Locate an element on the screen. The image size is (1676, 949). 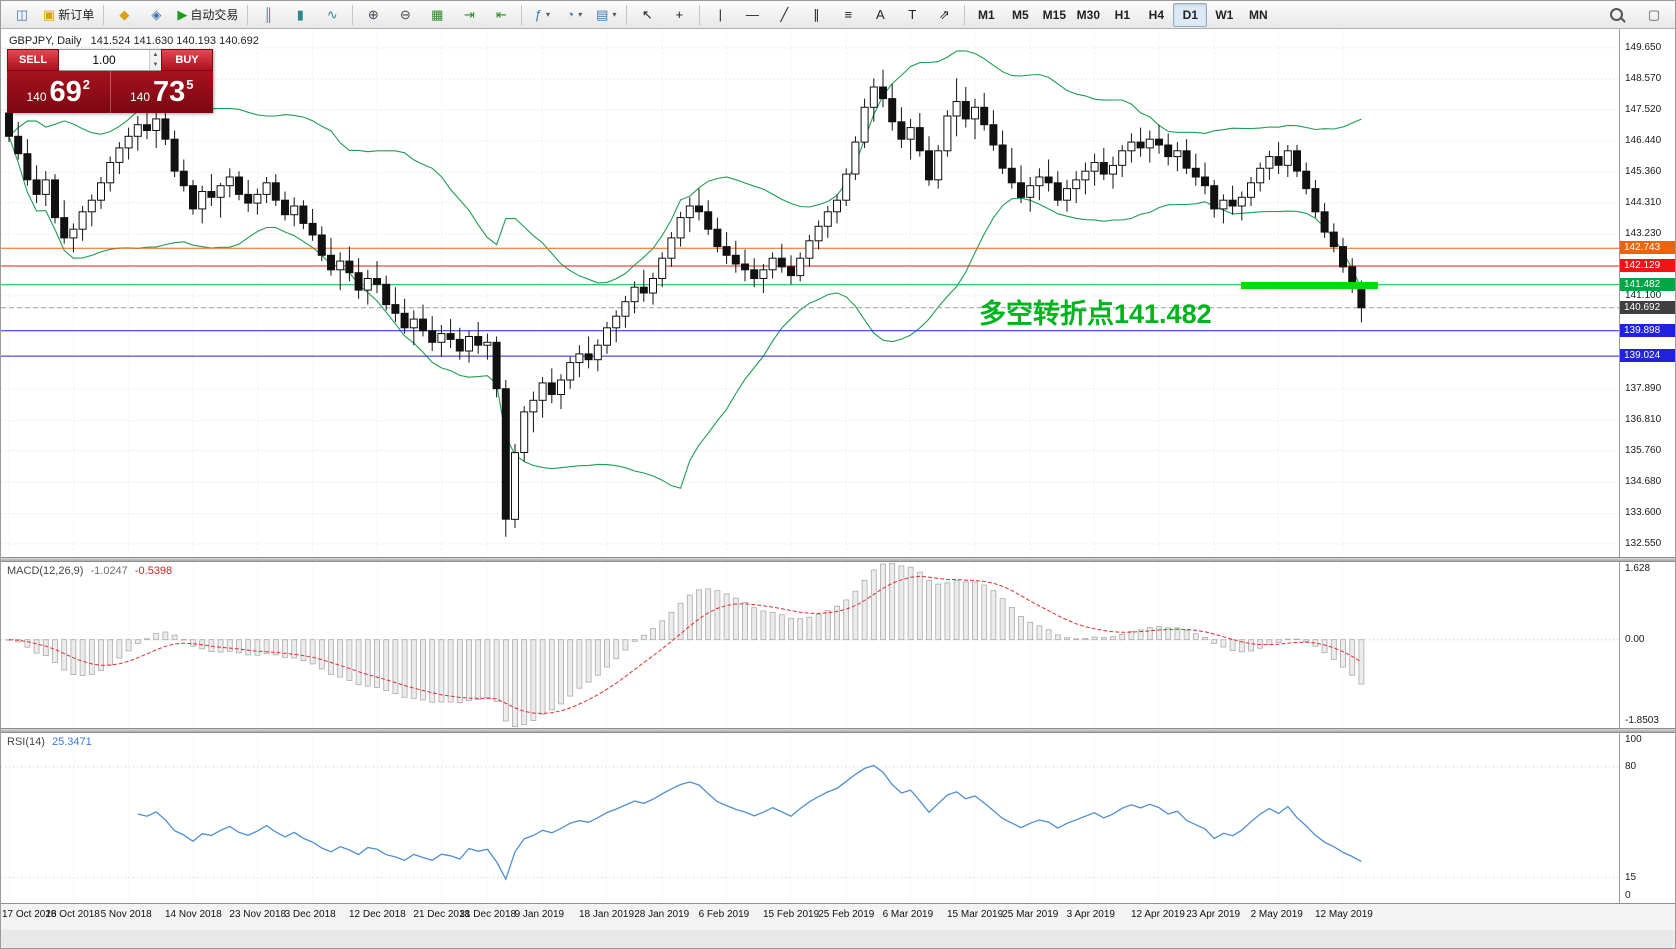
fullscreen-button: ▢ is located at coordinates (1654, 15).